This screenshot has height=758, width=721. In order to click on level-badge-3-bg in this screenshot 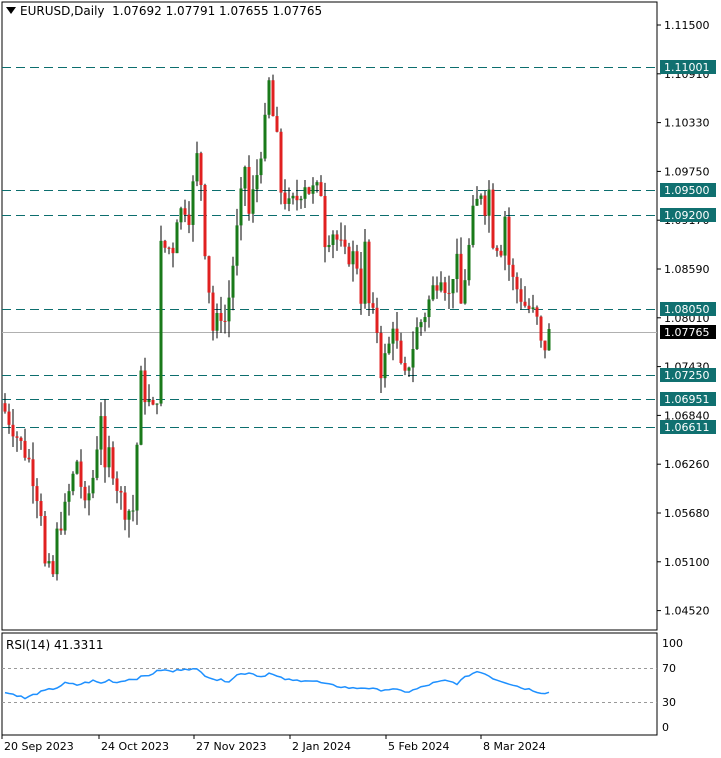, I will do `click(688, 309)`.